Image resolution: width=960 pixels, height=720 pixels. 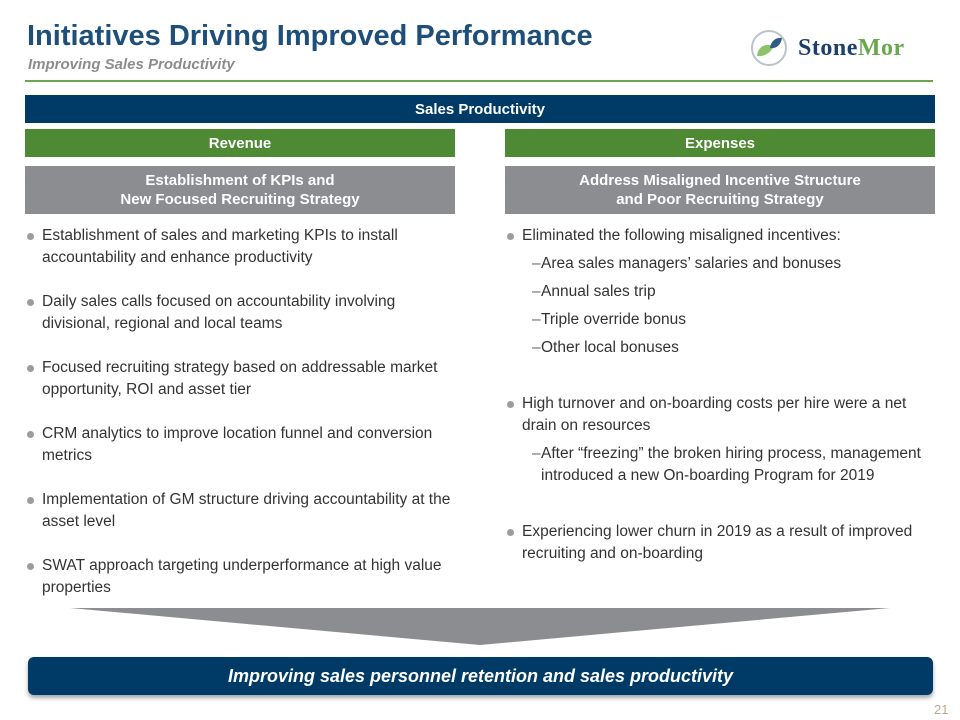 What do you see at coordinates (722, 292) in the screenshot?
I see `sub-list-item: Annual sales trip` at bounding box center [722, 292].